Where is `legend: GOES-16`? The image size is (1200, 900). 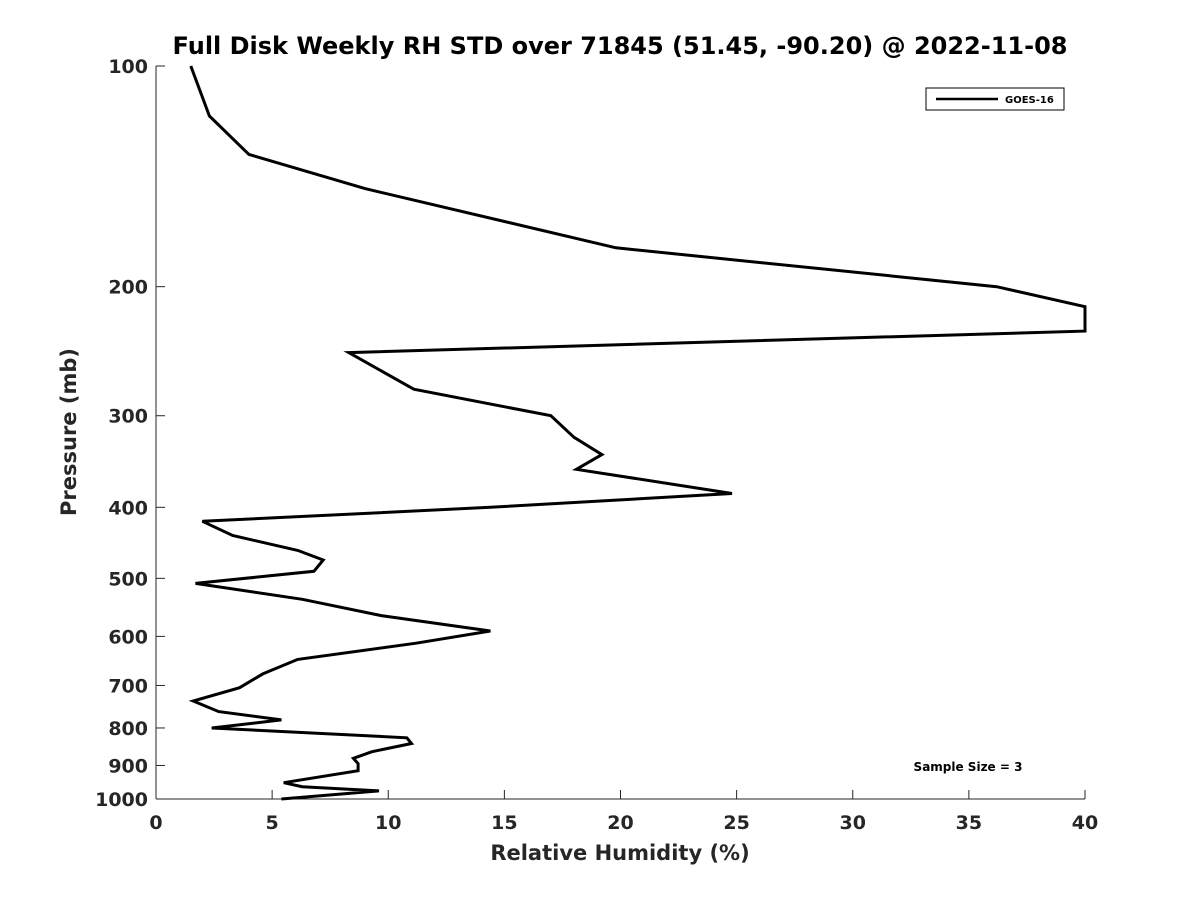
legend: GOES-16 is located at coordinates (995, 99).